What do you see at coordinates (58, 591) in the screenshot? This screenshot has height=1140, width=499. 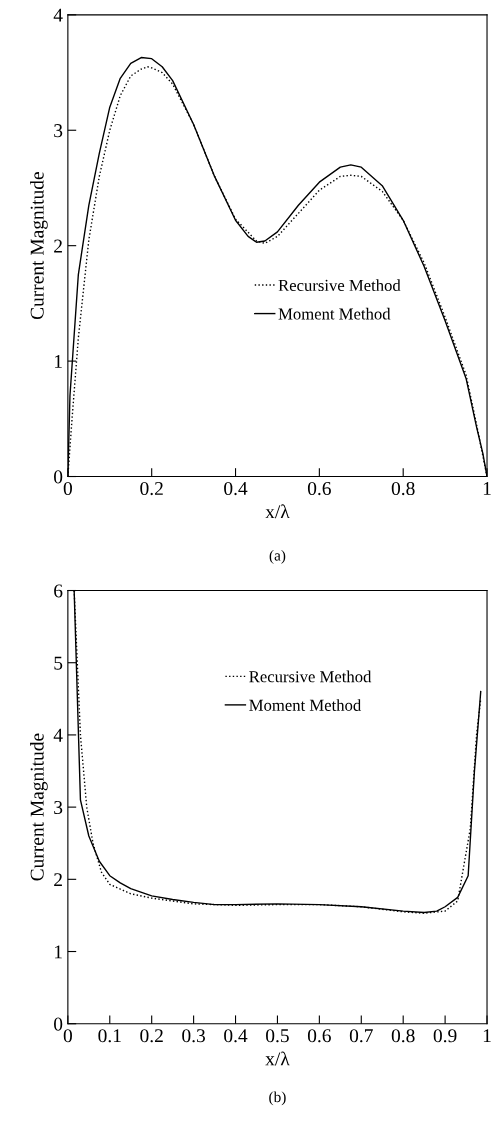 I see `y-tick-label: 6` at bounding box center [58, 591].